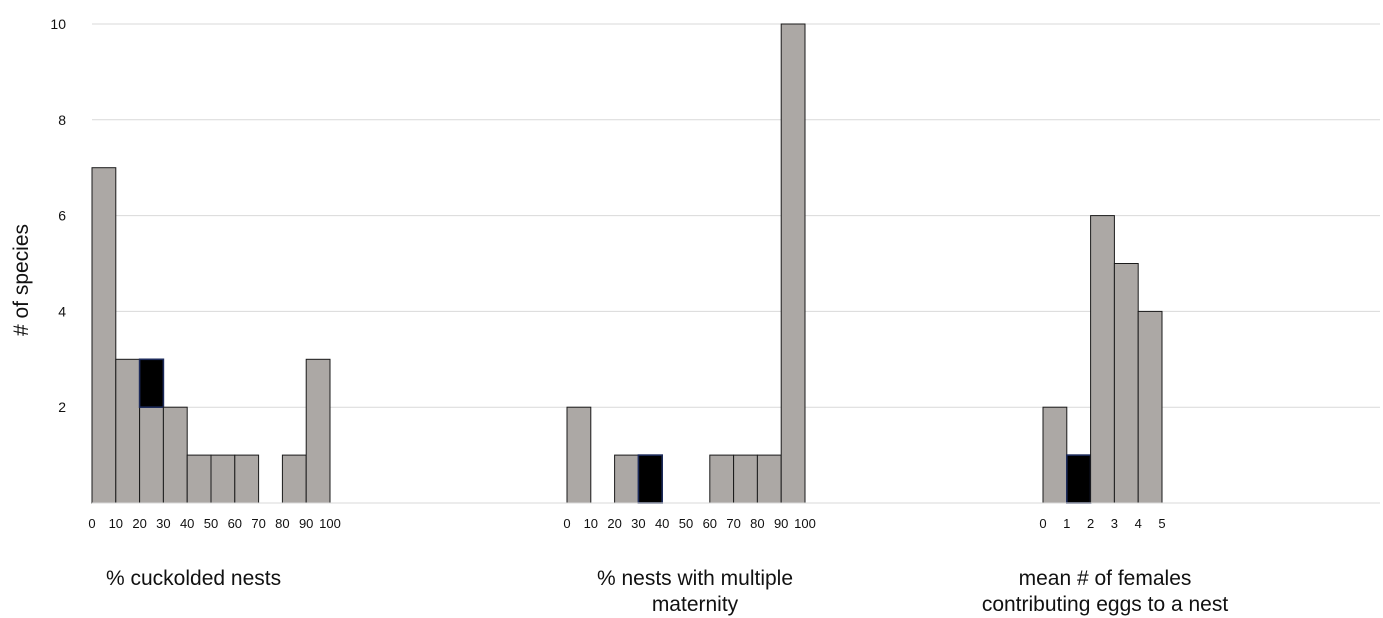 Image resolution: width=1383 pixels, height=618 pixels. Describe the element at coordinates (62, 407) in the screenshot. I see `y-tick-label: 2` at that location.